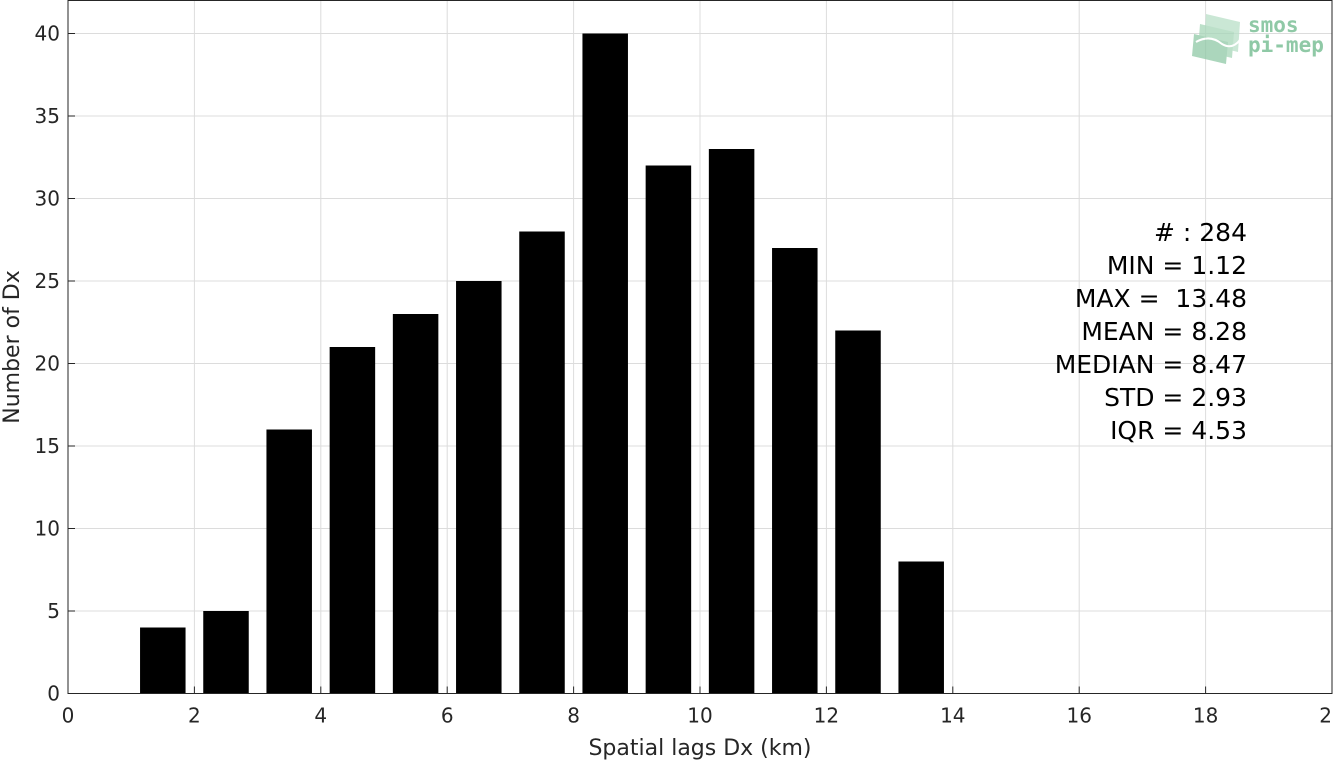  I want to click on x-tick-label: 12, so click(826, 716).